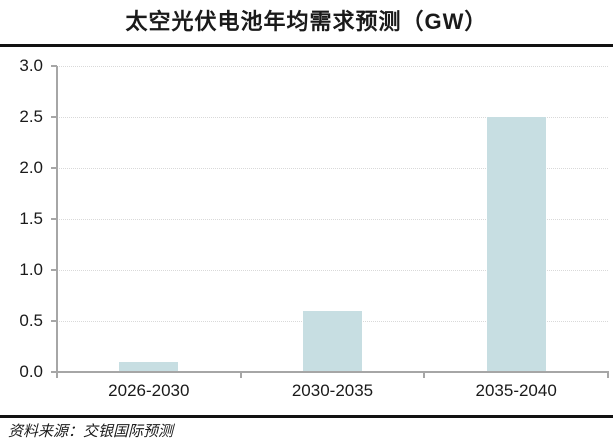 This screenshot has width=613, height=445. I want to click on y-tick-label: 2.0, so click(31, 167).